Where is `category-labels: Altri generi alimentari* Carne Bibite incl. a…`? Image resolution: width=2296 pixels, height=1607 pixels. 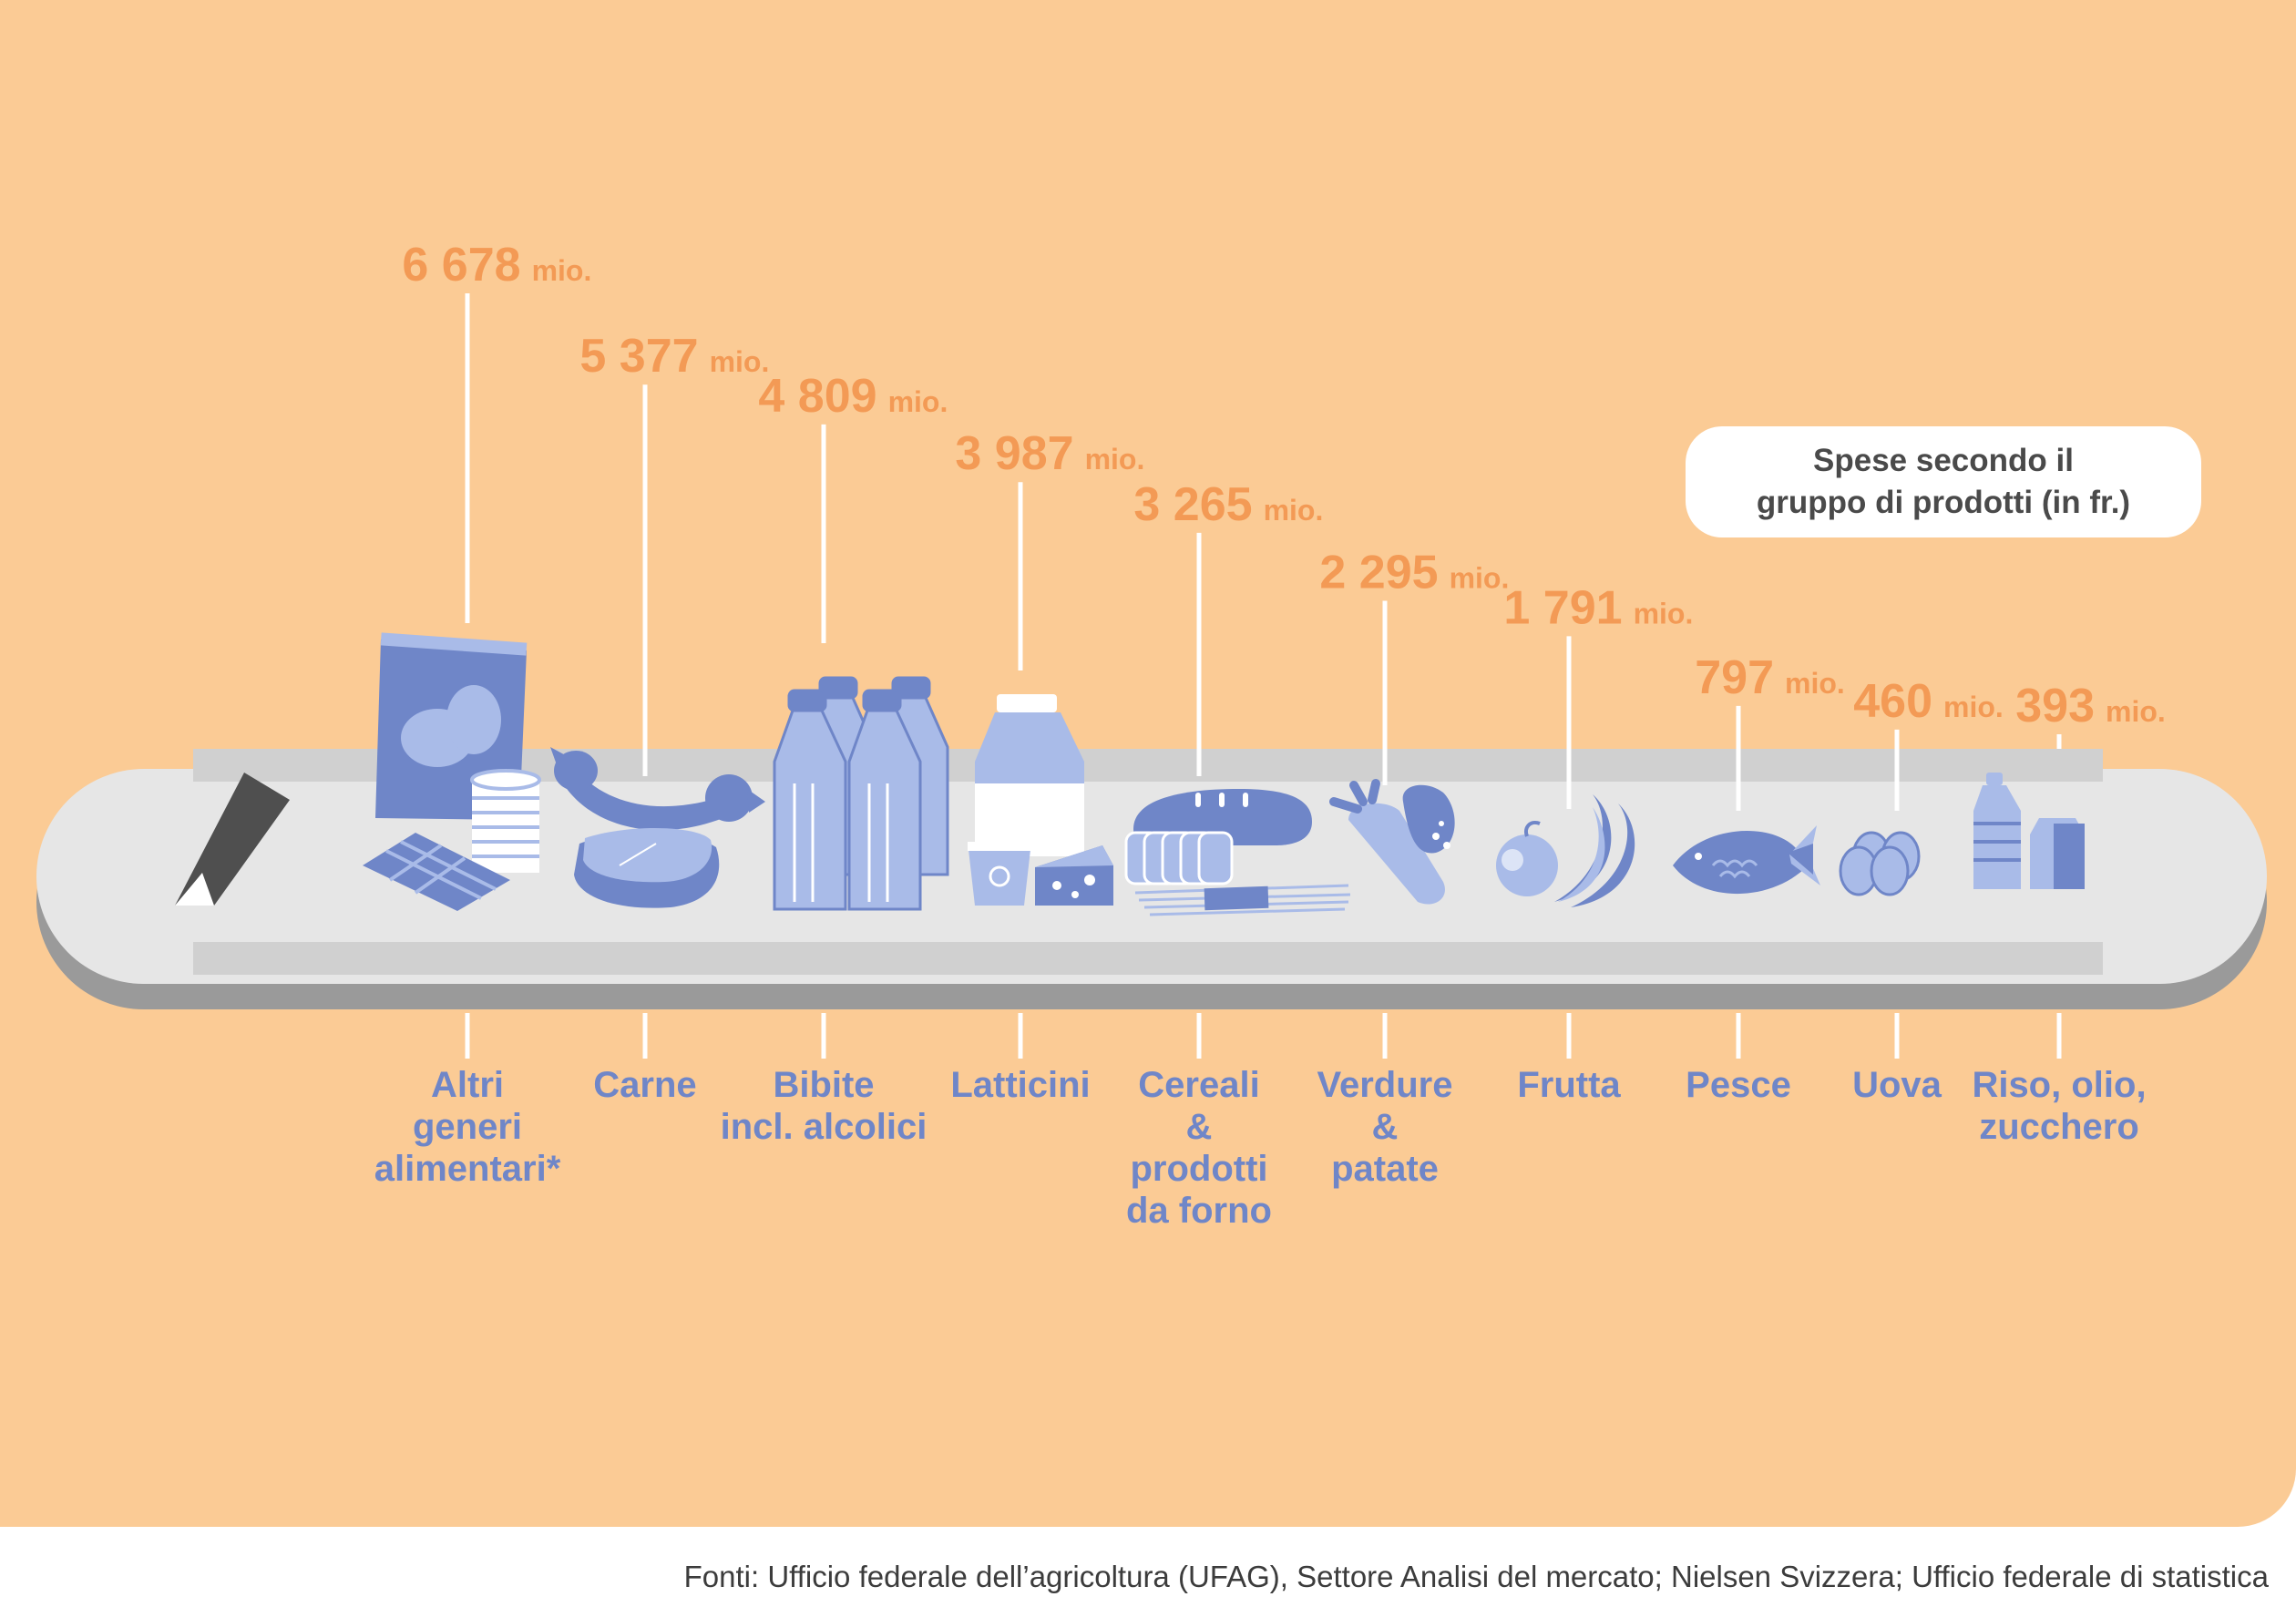
category-labels: Altri generi alimentari* Carne Bibite incl. a… is located at coordinates (1260, 1148).